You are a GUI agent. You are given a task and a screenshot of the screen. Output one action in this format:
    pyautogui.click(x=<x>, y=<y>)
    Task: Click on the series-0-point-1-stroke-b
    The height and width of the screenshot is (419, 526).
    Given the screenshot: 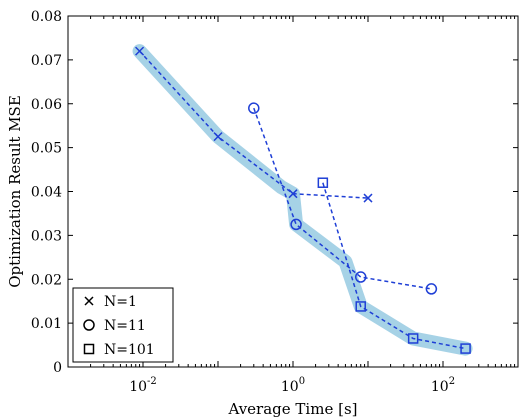 What is the action you would take?
    pyautogui.click(x=218, y=137)
    